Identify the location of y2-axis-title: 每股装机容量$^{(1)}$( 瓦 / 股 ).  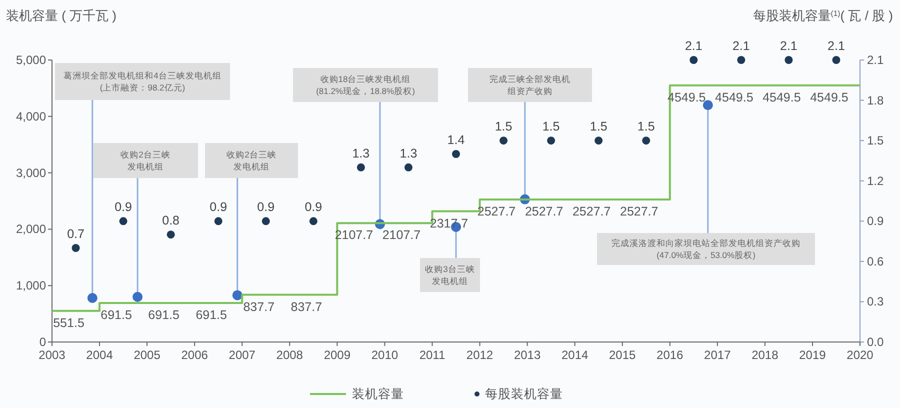
(822, 15).